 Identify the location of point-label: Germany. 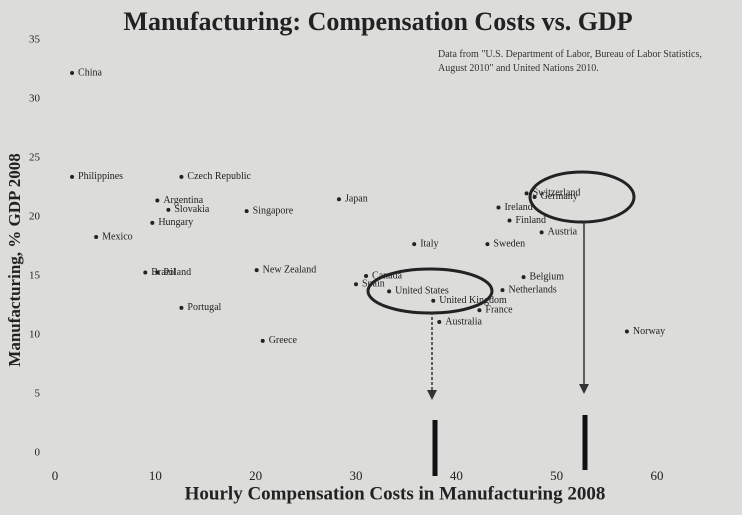
(559, 196).